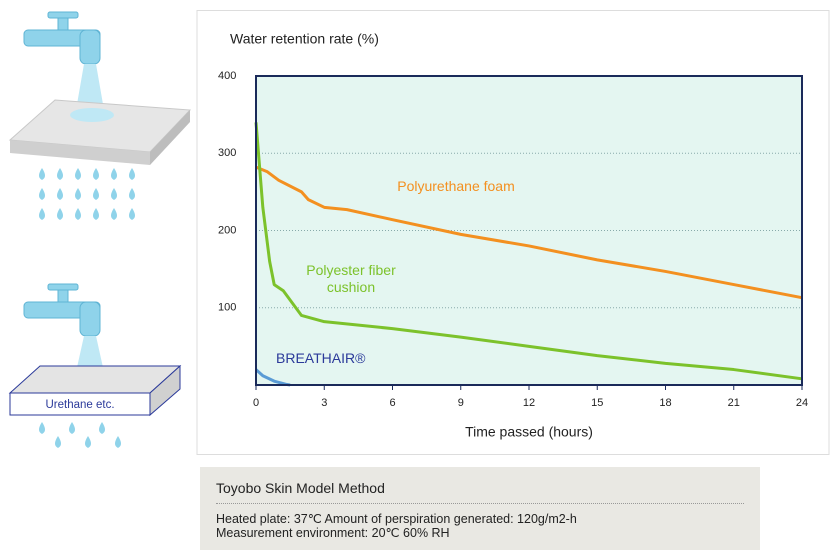 This screenshot has height=550, width=830. I want to click on series-label: Polyester fiber cushion, so click(351, 278).